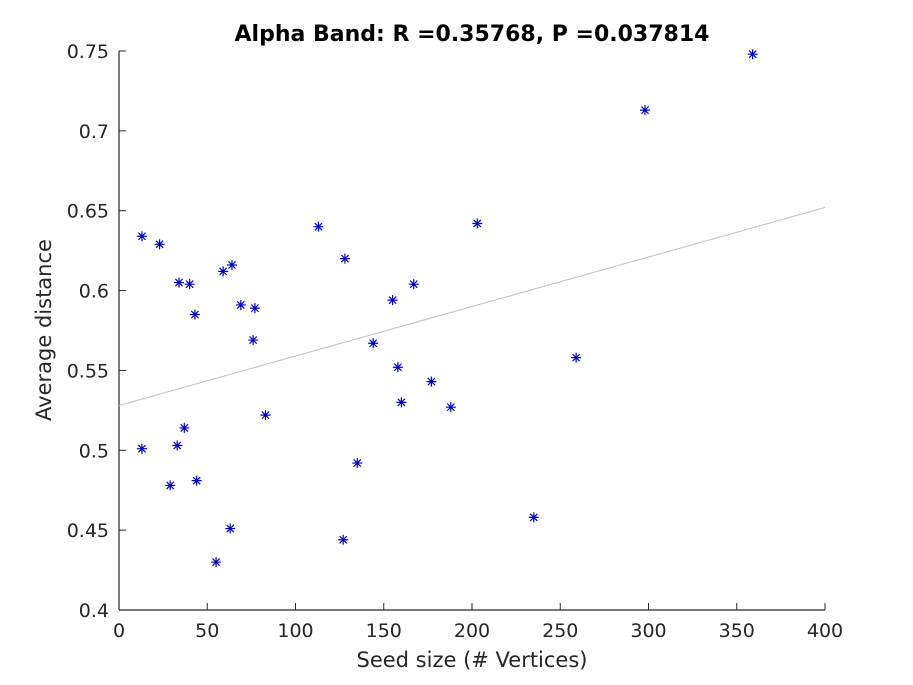 The width and height of the screenshot is (913, 685). I want to click on x-axis-label: Seed size (# Vertices), so click(472, 660).